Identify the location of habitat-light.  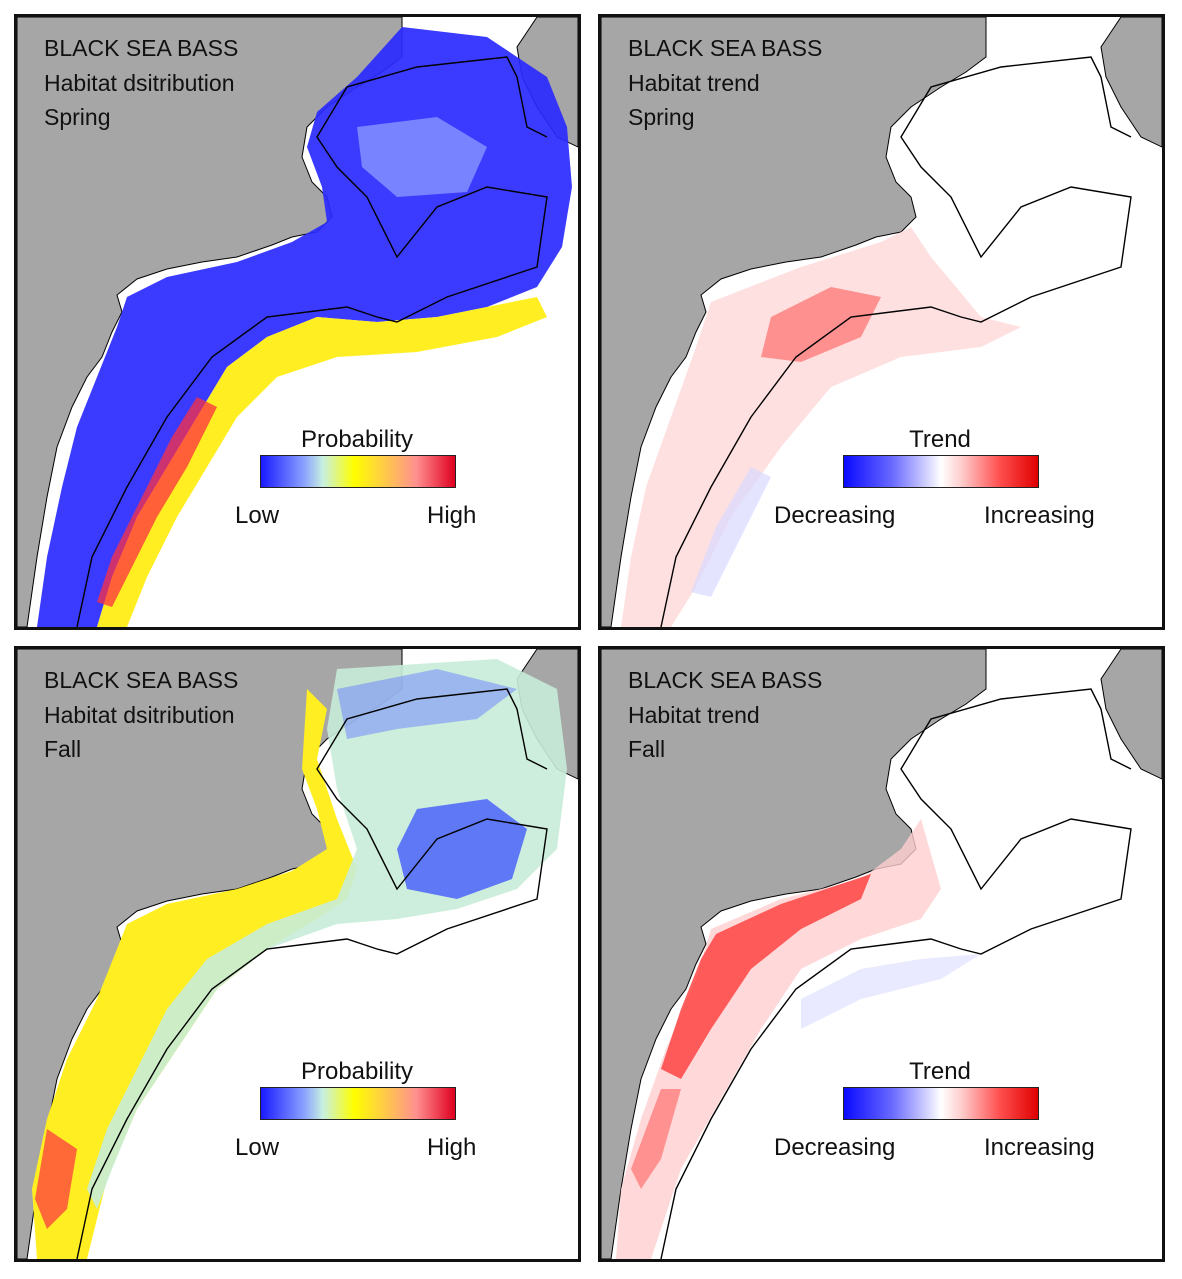
(422, 157).